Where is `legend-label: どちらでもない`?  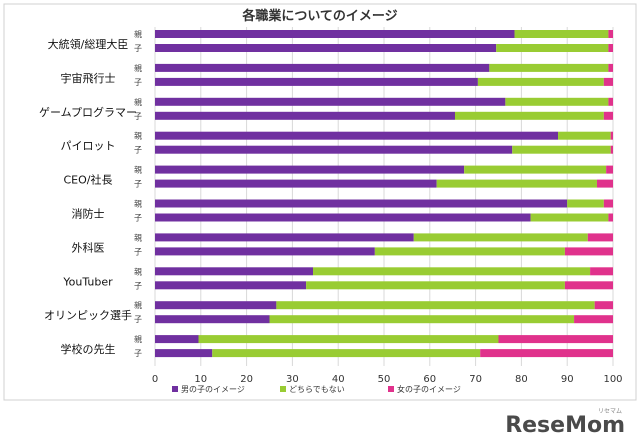
legend-label: どちらでもない is located at coordinates (317, 389).